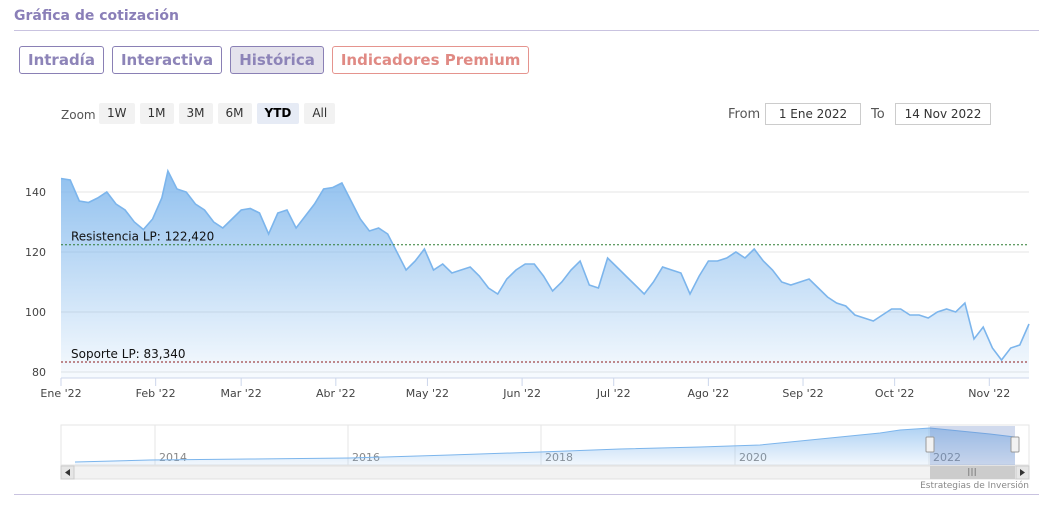  I want to click on y-tick-label: 120, so click(35, 252).